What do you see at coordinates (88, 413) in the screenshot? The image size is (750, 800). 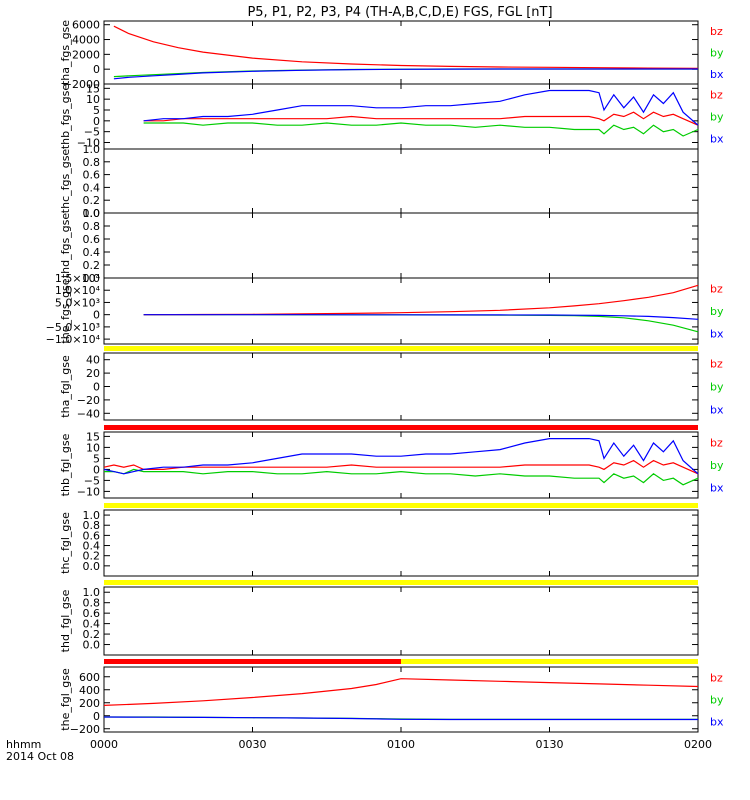 I see `y-tick-label: −40` at bounding box center [88, 413].